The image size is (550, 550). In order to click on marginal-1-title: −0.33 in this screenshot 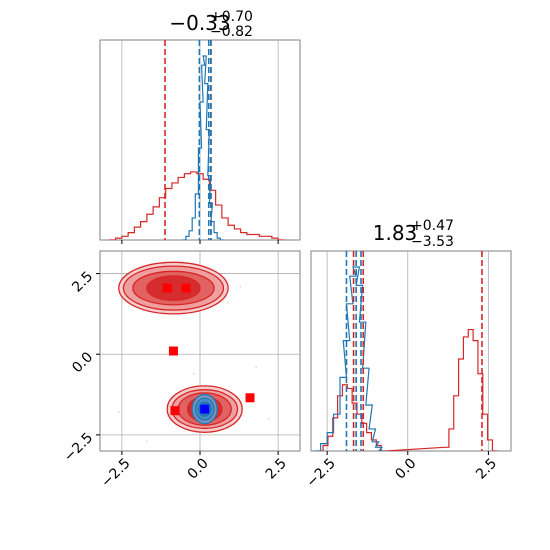, I will do `click(199, 23)`.